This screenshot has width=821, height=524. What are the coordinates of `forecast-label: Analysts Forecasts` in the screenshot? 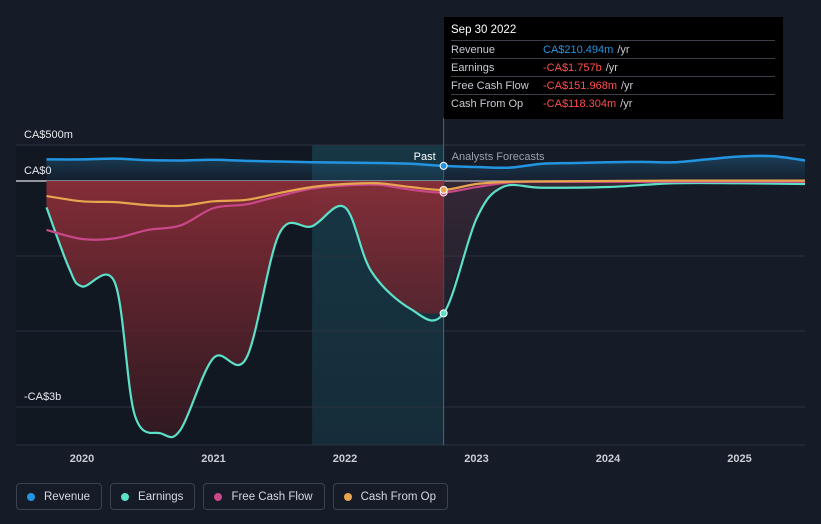 It's located at (498, 157).